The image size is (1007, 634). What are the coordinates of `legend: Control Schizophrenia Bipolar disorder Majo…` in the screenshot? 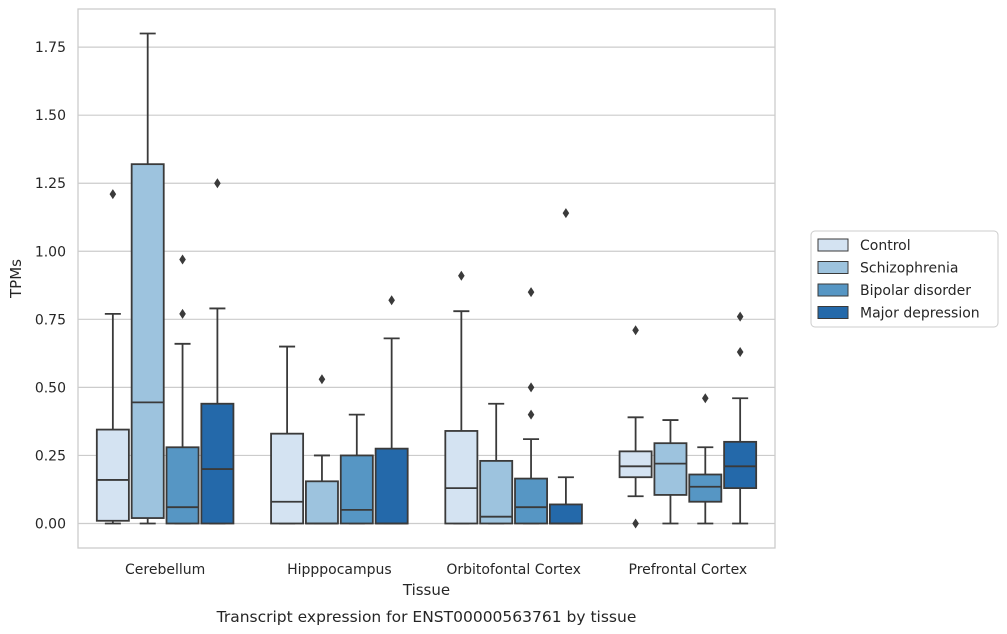 It's located at (904, 279).